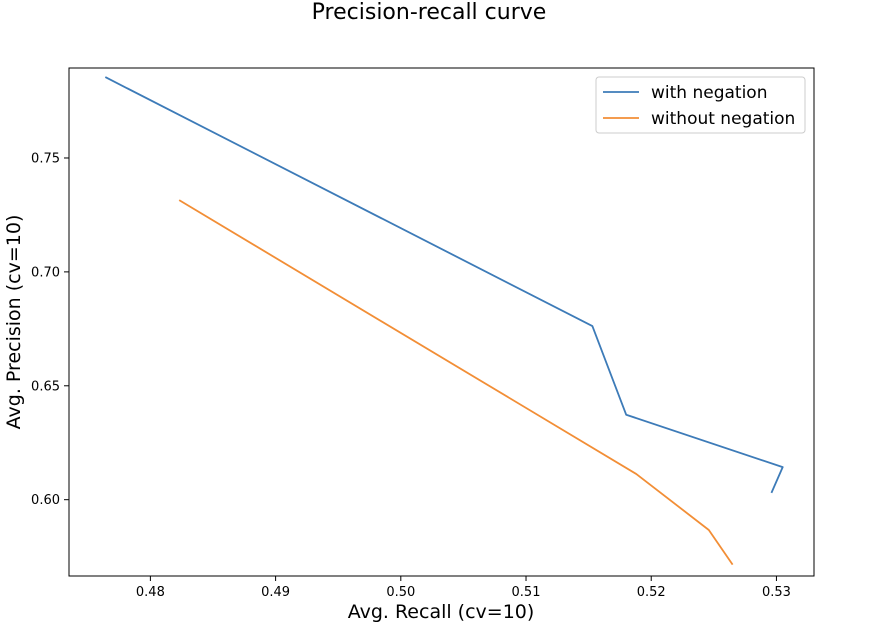  What do you see at coordinates (526, 592) in the screenshot?
I see `x-tick-label: 0.51` at bounding box center [526, 592].